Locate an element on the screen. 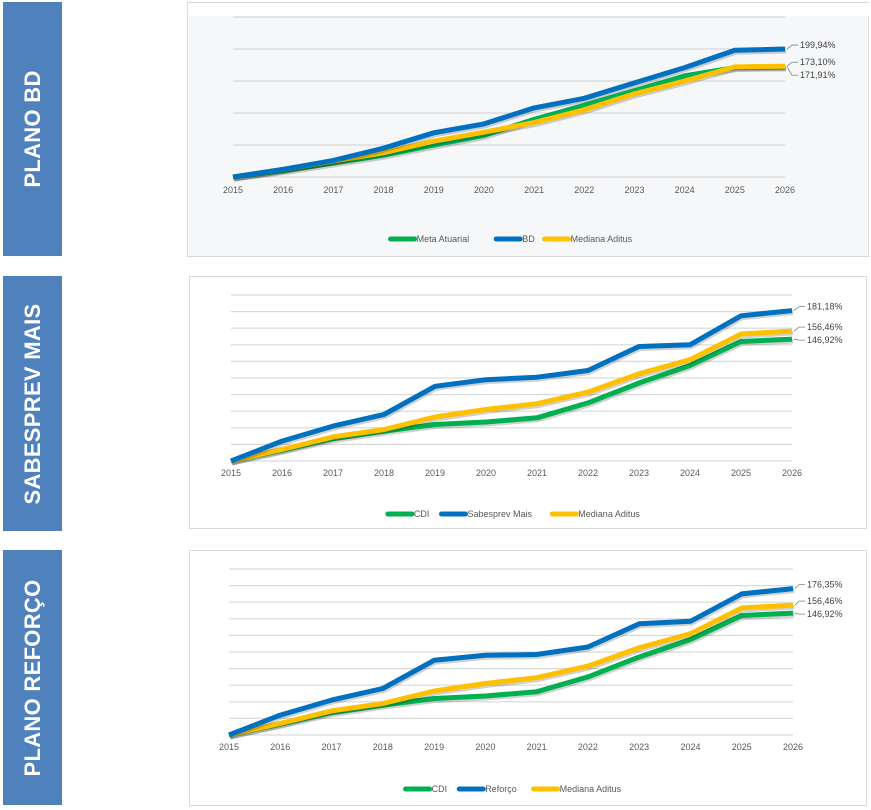 The height and width of the screenshot is (810, 871). section-title: PLANO BD is located at coordinates (32, 129).